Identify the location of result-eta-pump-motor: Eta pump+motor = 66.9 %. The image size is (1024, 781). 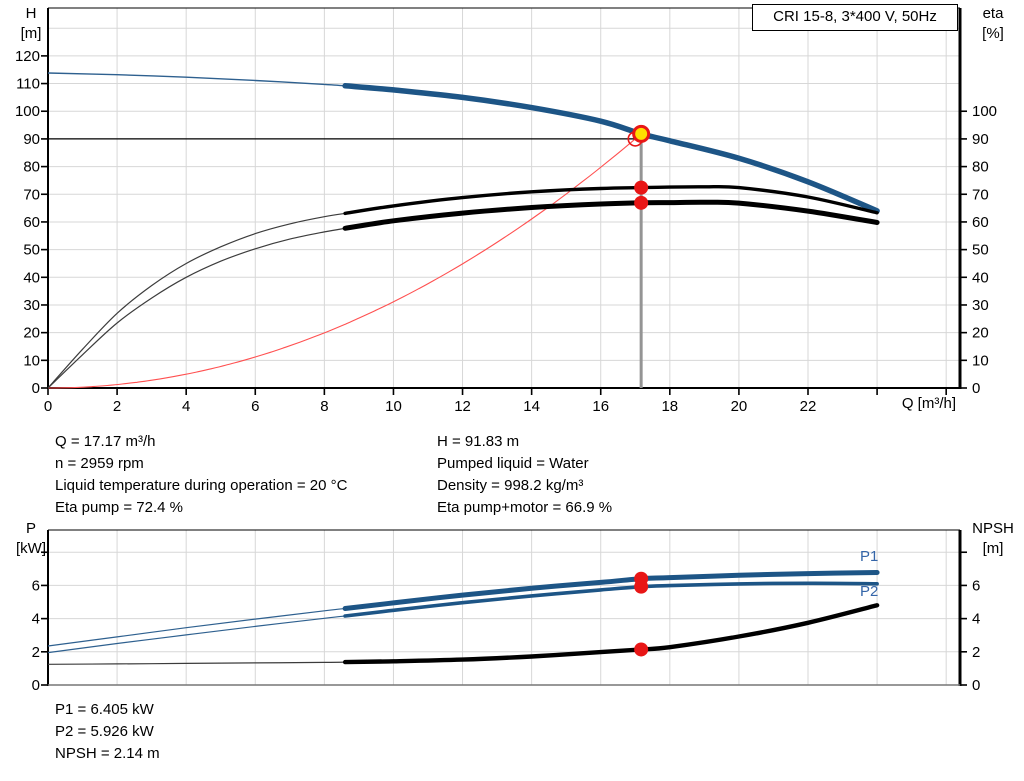
(525, 507).